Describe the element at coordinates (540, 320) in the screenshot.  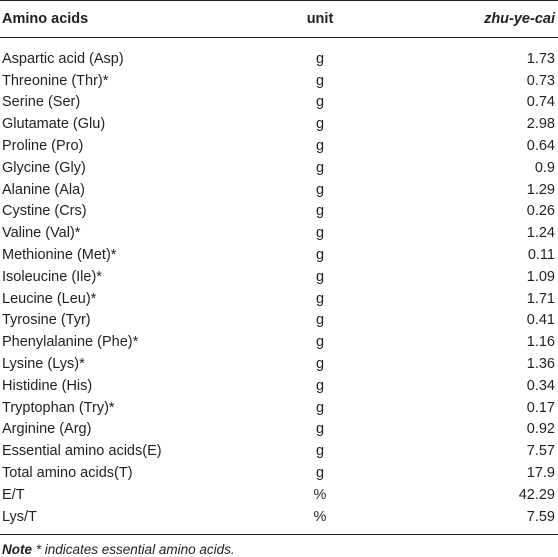
I see `cell-value: 0.41` at that location.